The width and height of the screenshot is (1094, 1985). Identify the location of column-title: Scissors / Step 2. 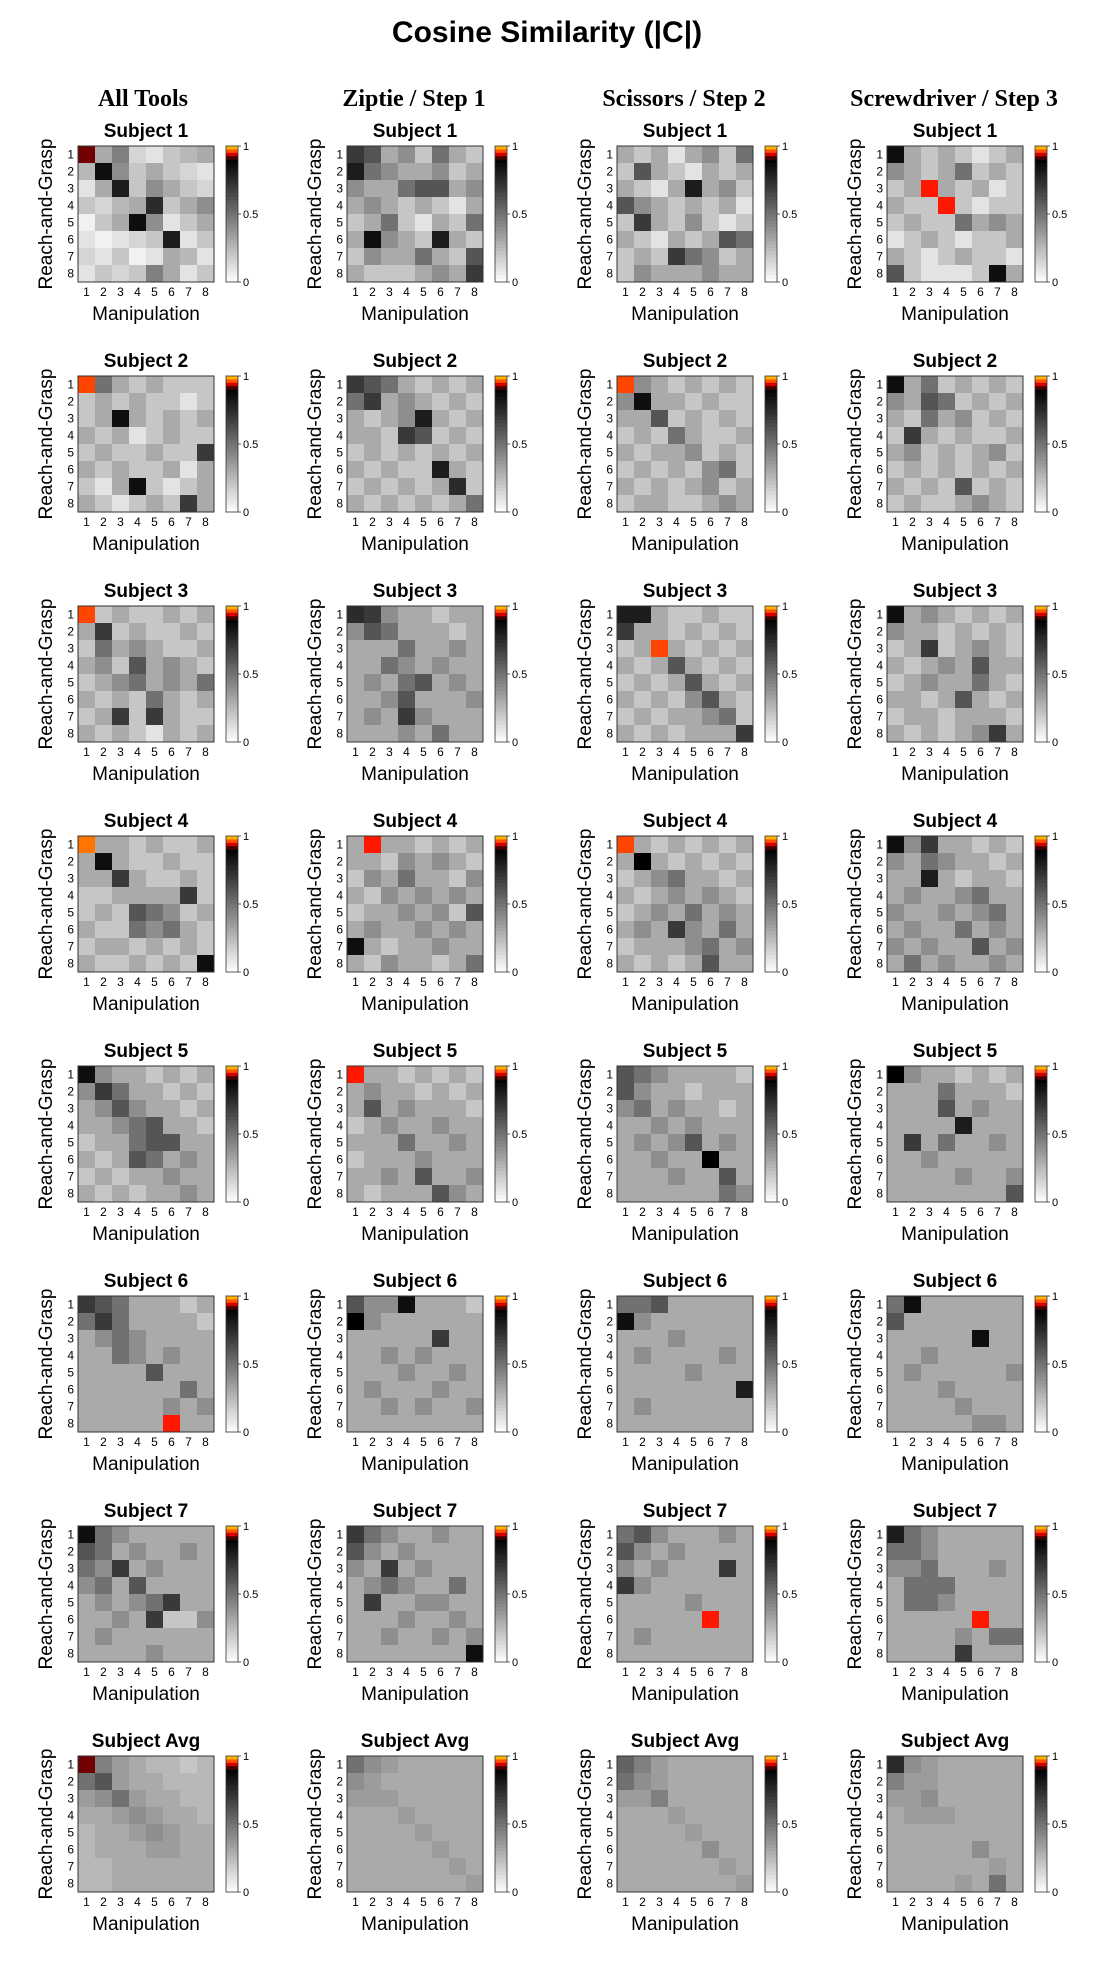
(683, 99).